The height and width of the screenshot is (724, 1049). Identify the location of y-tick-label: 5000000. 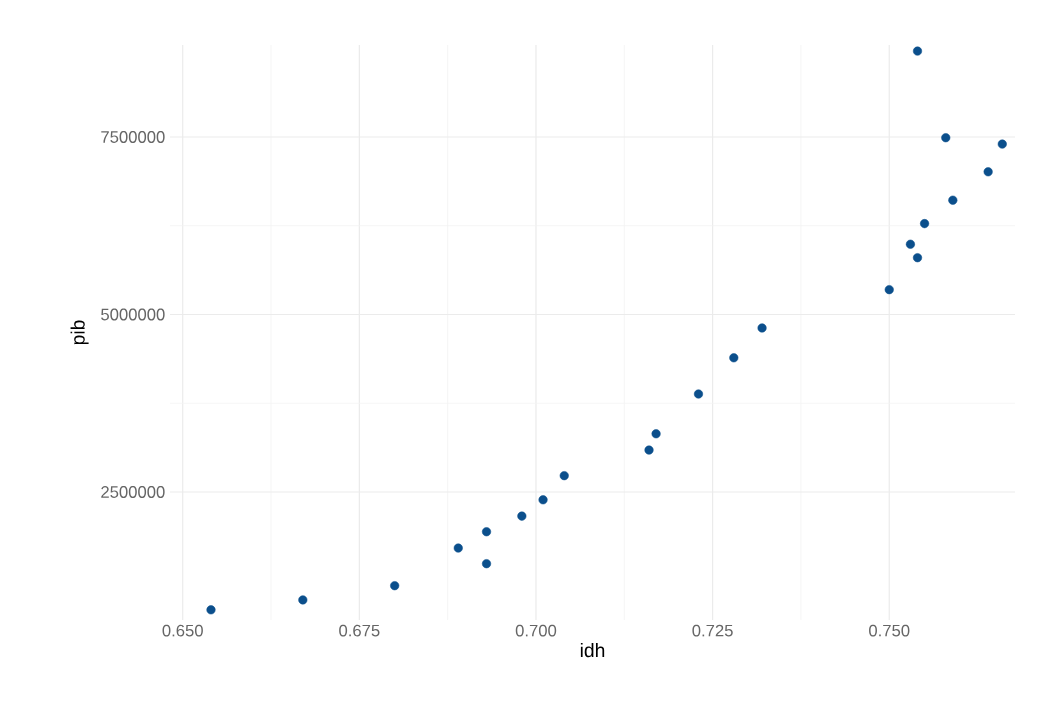
(133, 314).